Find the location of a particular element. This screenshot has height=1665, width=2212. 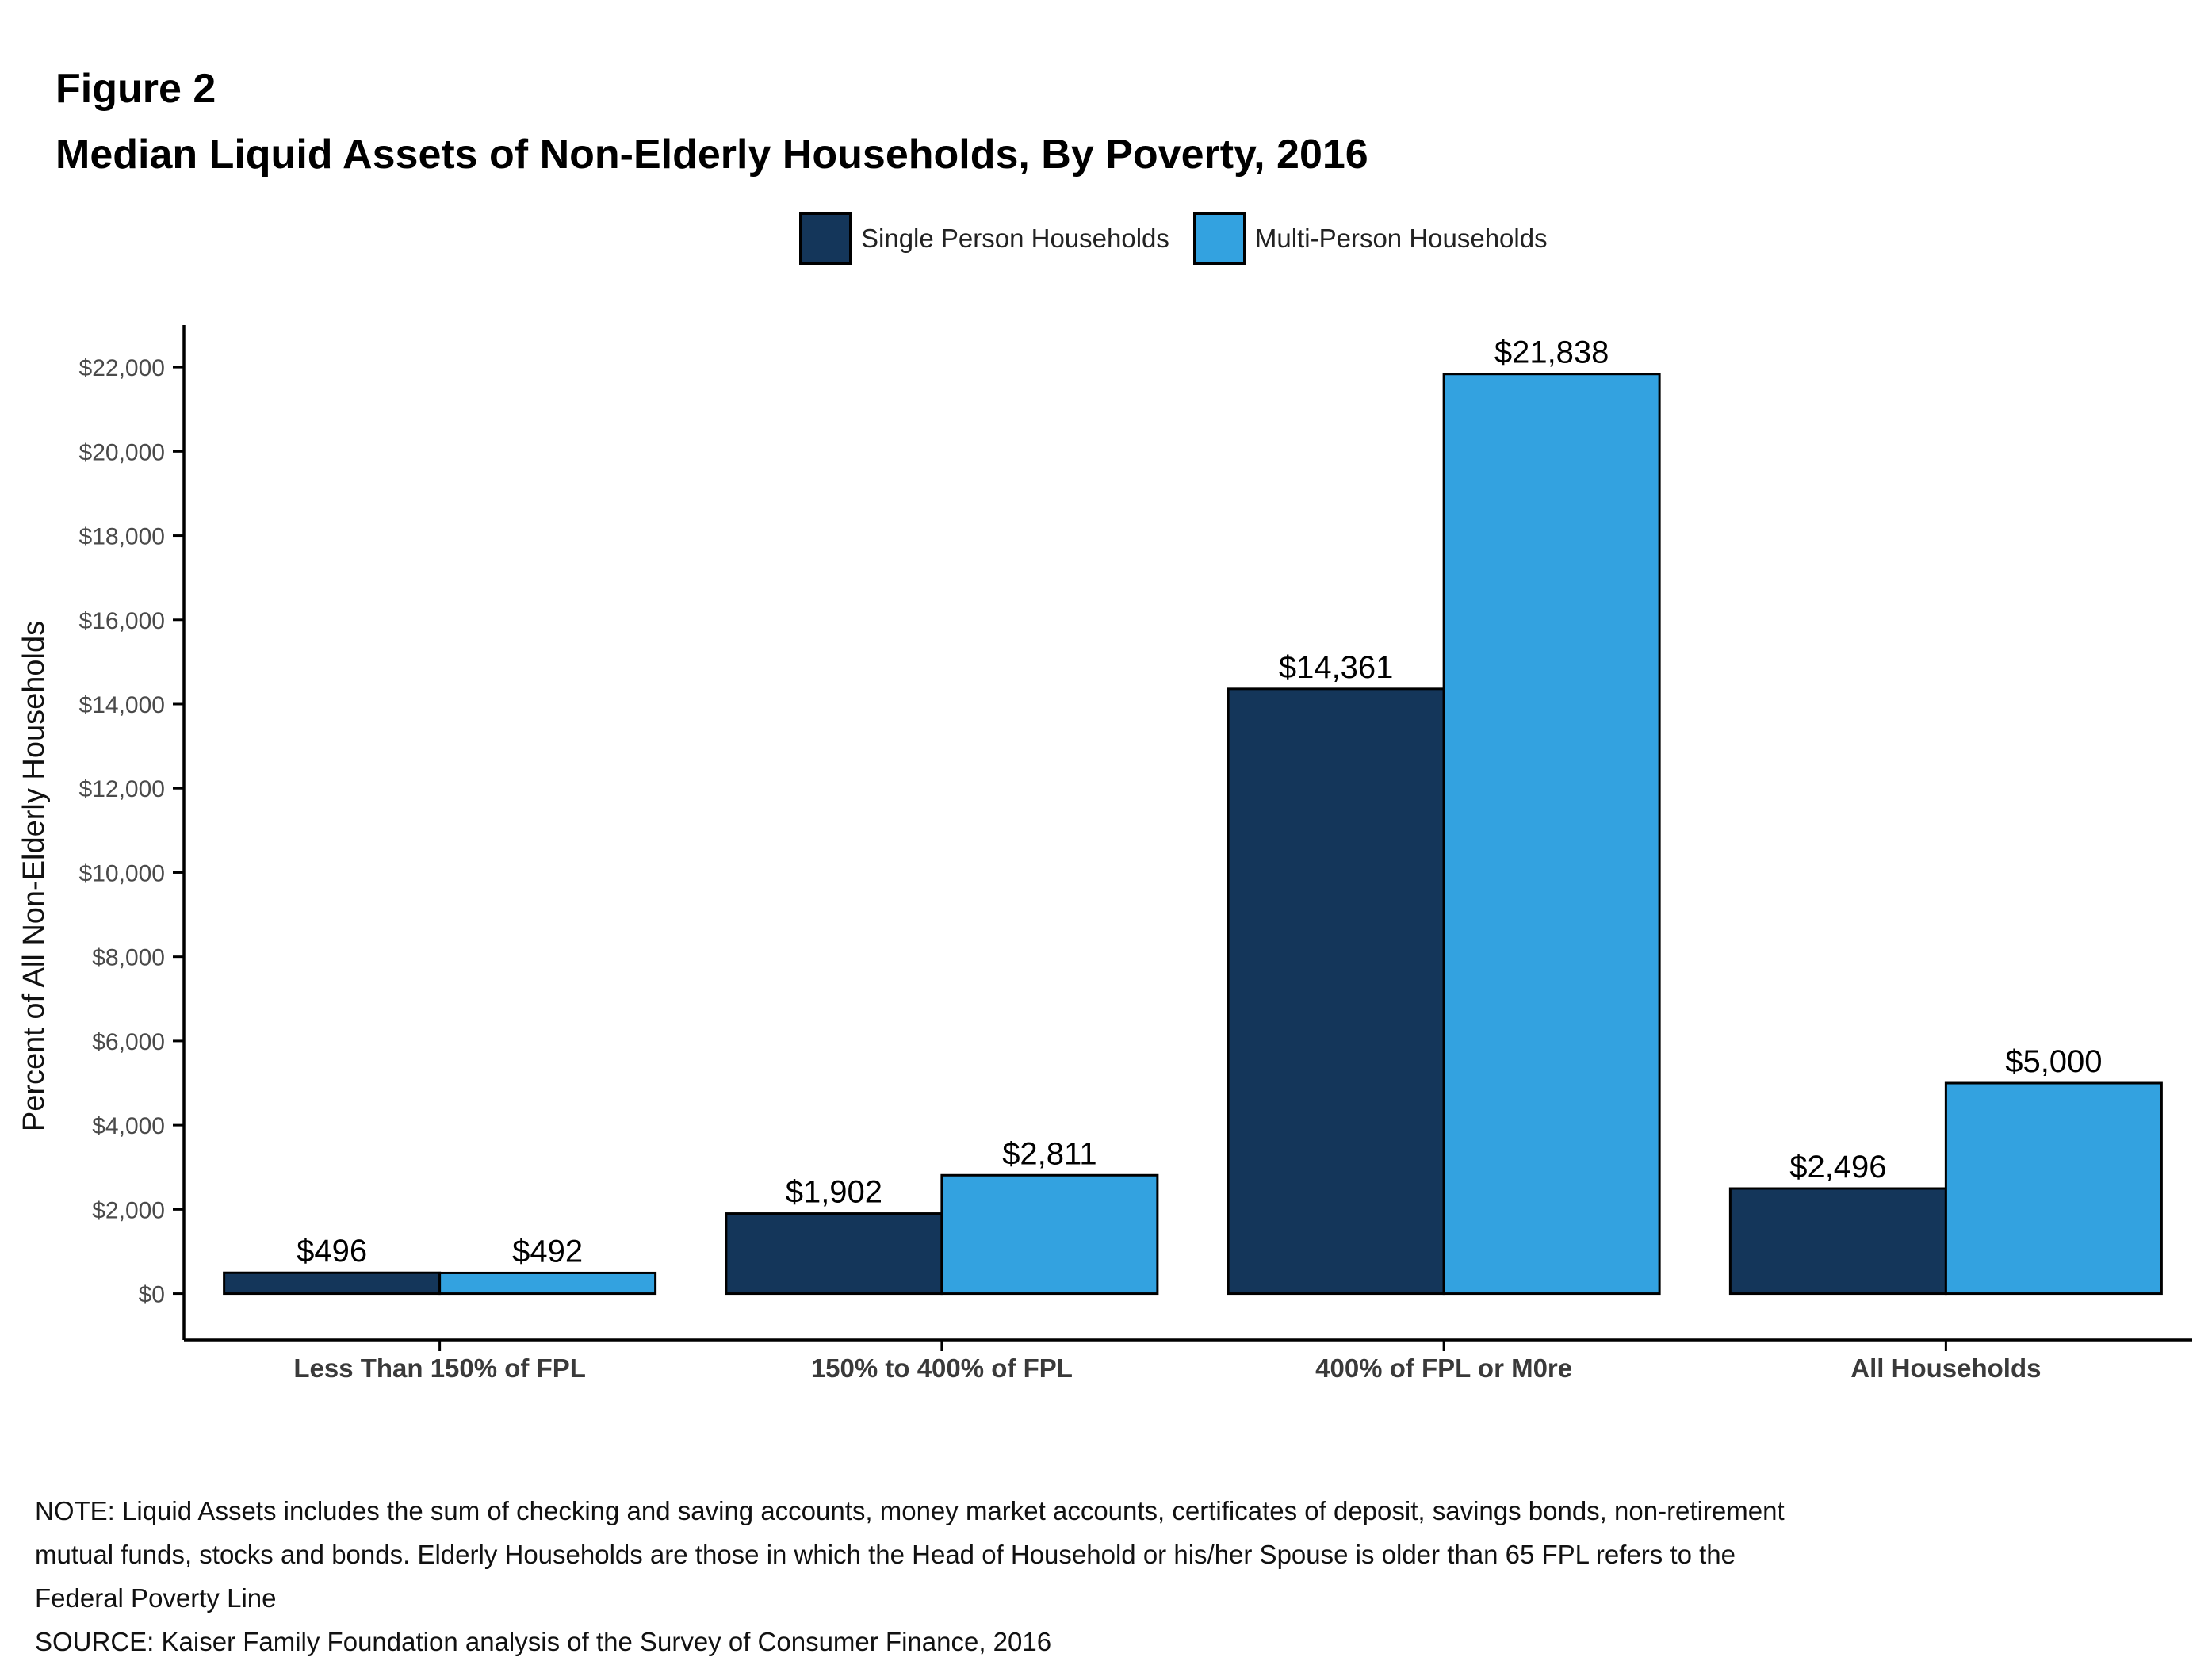

legend-item-multi: Multi-Person Households is located at coordinates (1370, 238).